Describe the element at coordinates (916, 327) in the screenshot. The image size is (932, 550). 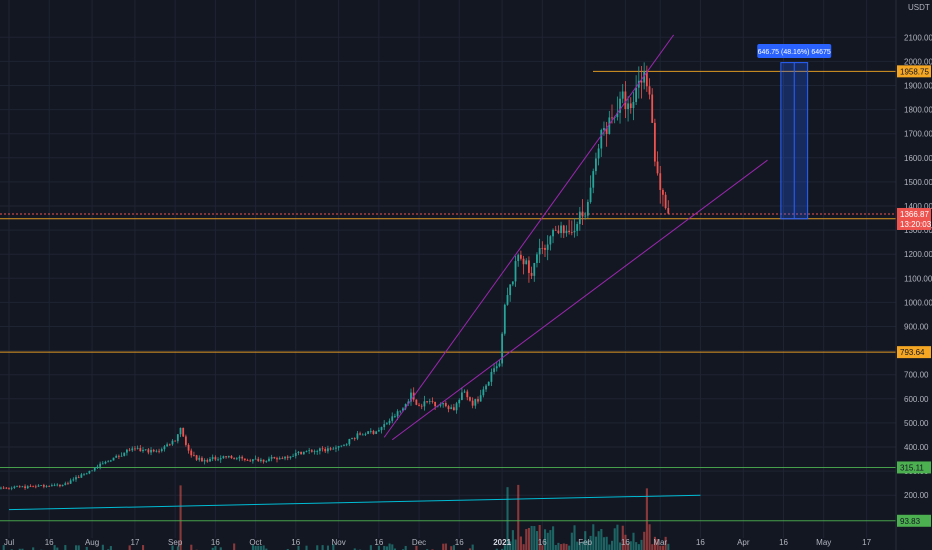
I see `y-tick-label: 900.00` at that location.